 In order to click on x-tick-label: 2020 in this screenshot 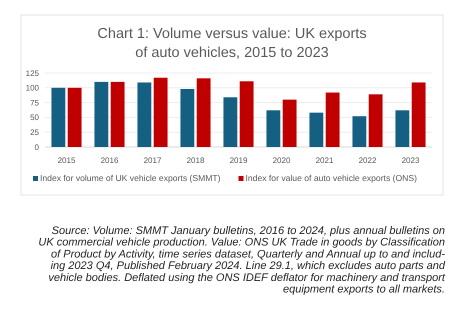, I will do `click(281, 160)`.